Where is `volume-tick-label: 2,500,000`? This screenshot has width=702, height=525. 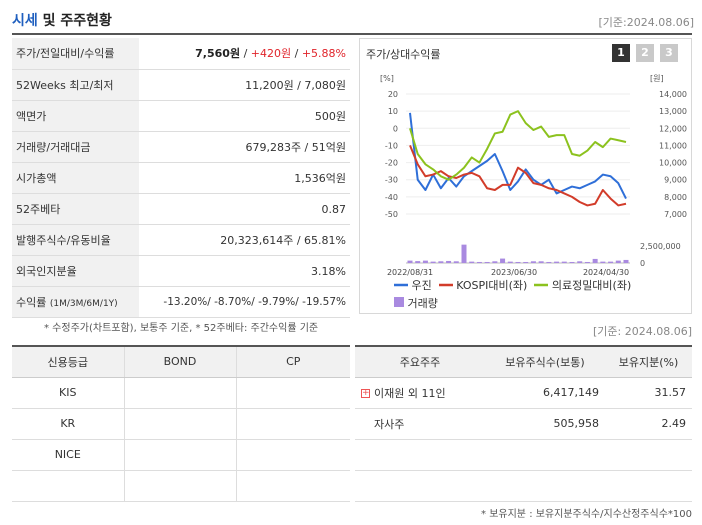 volume-tick-label: 2,500,000 is located at coordinates (660, 246).